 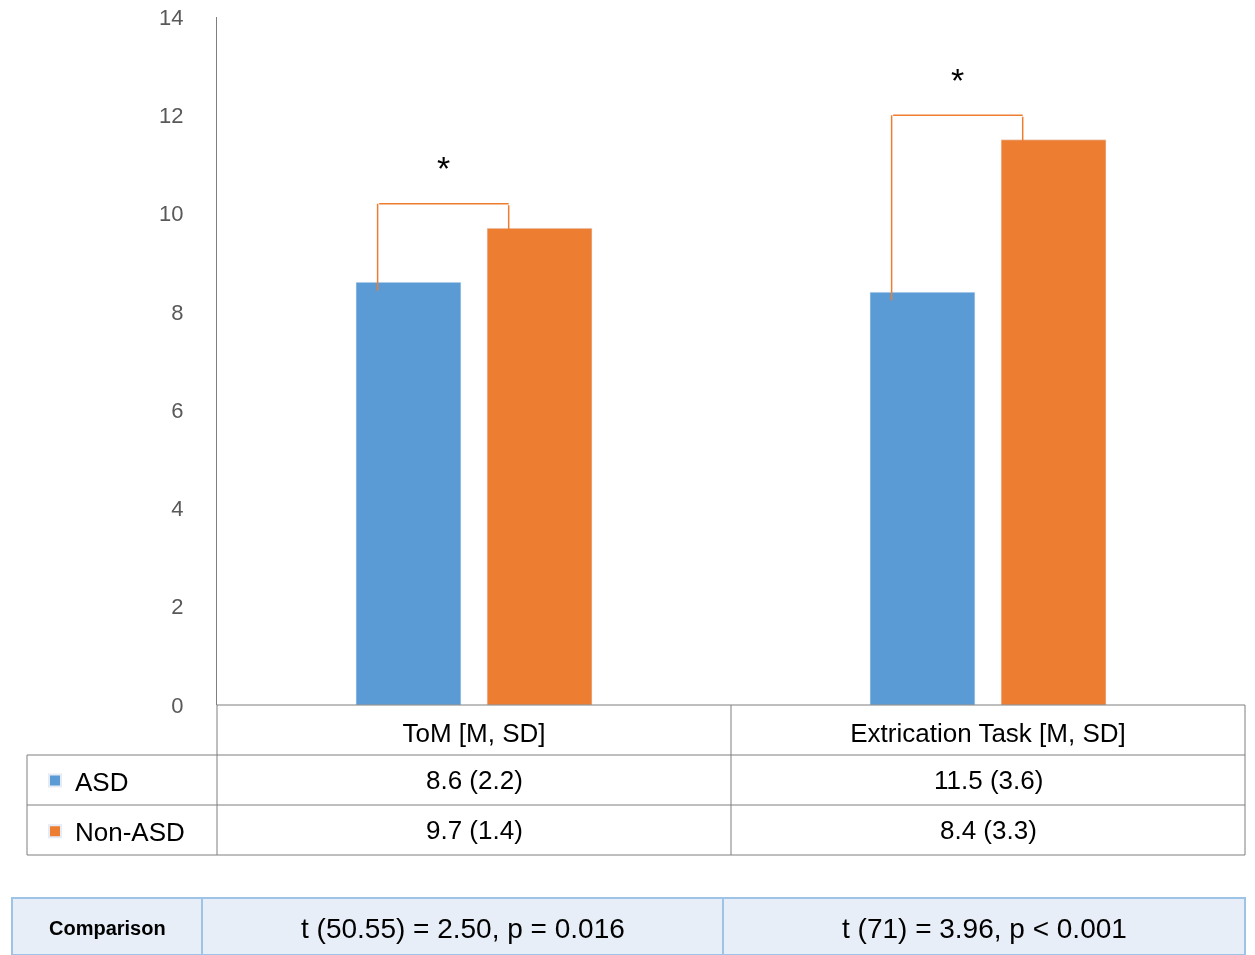 What do you see at coordinates (107, 928) in the screenshot?
I see `text: Comparison` at bounding box center [107, 928].